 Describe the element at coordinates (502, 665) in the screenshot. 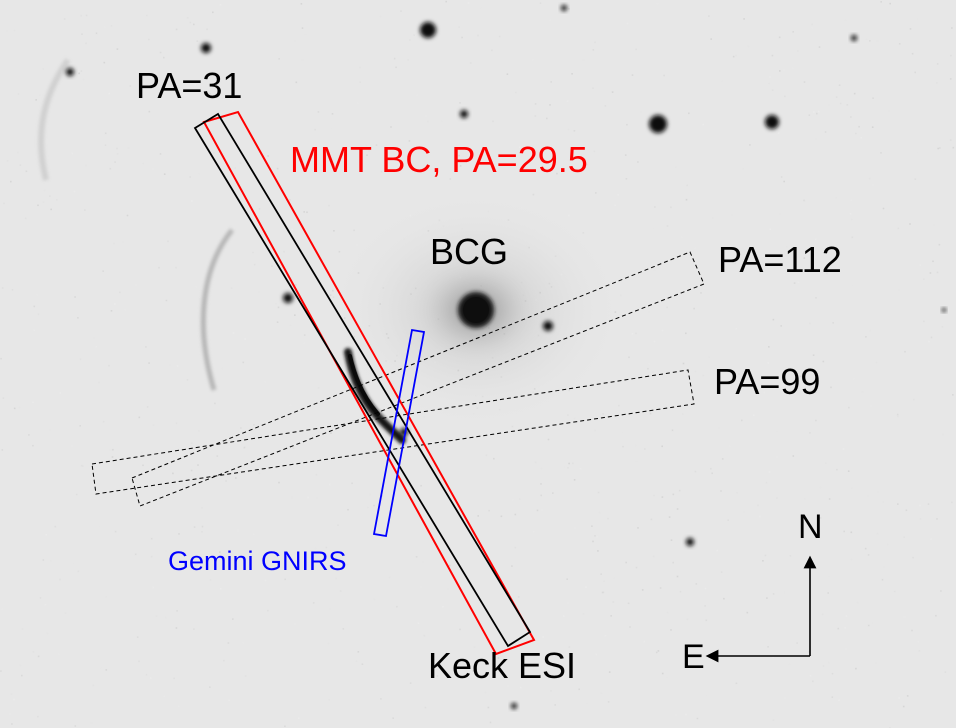

I see `label-keck: Keck ESI` at that location.